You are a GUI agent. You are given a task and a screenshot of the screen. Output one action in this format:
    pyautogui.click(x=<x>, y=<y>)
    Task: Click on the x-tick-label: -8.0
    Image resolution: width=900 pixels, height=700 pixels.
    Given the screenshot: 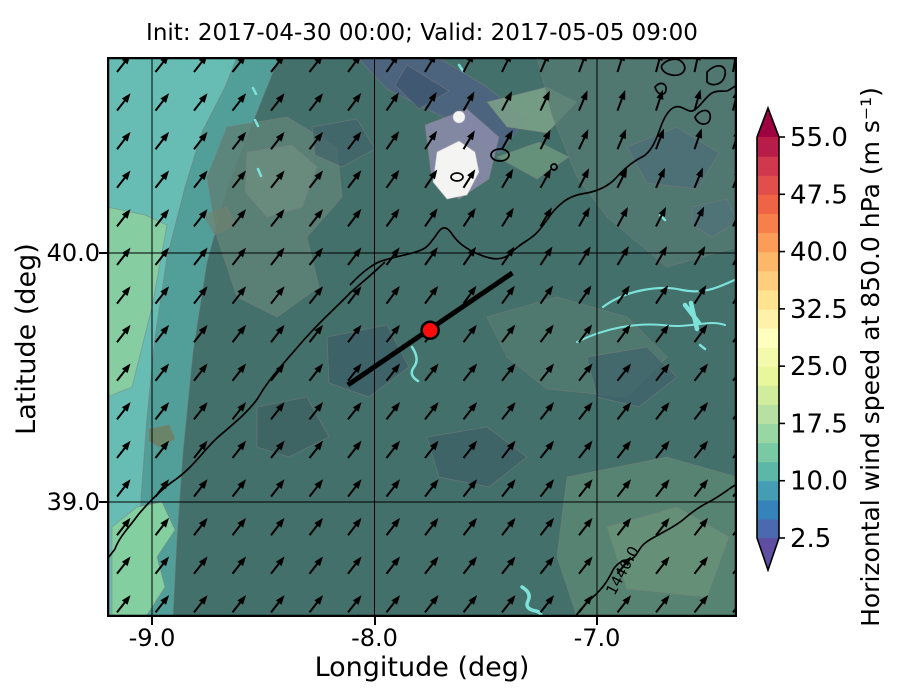 What is the action you would take?
    pyautogui.click(x=374, y=638)
    